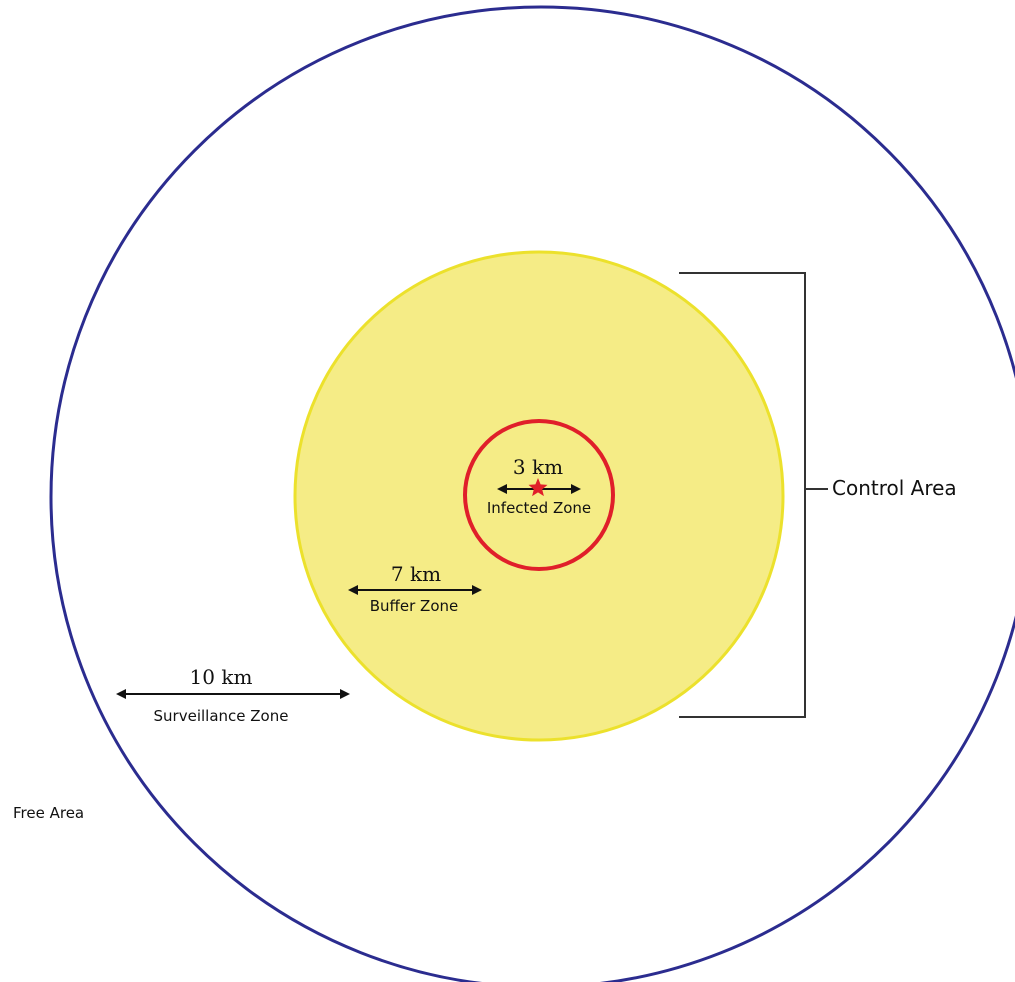 The width and height of the screenshot is (1015, 982). Describe the element at coordinates (221, 716) in the screenshot. I see `surveillance-zone-label: Surveillance Zone` at that location.